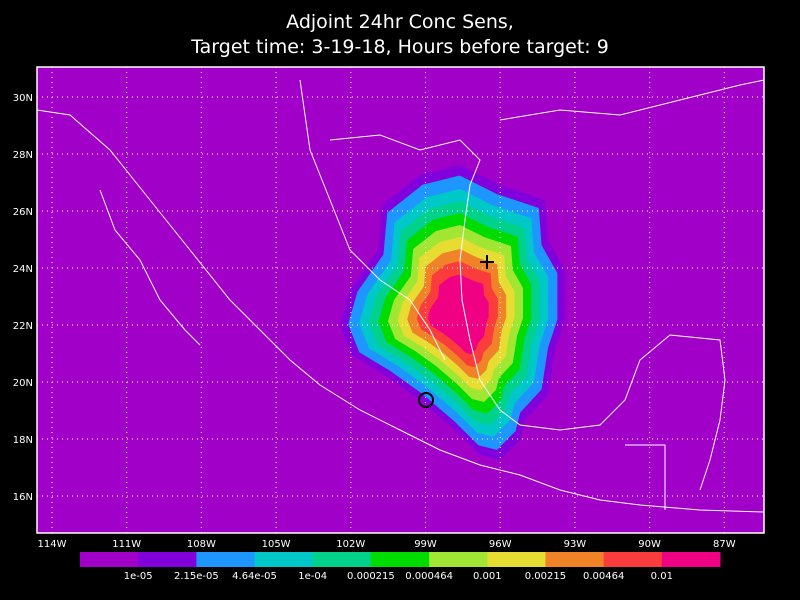  What do you see at coordinates (371, 576) in the screenshot?
I see `colorbar-label: 0.000215` at bounding box center [371, 576].